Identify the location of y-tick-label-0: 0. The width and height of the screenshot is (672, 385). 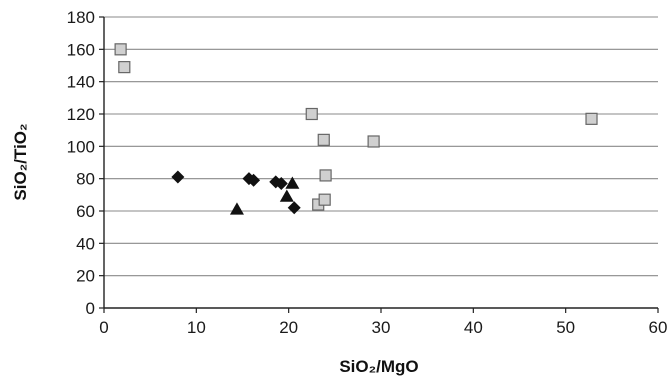
(90, 308).